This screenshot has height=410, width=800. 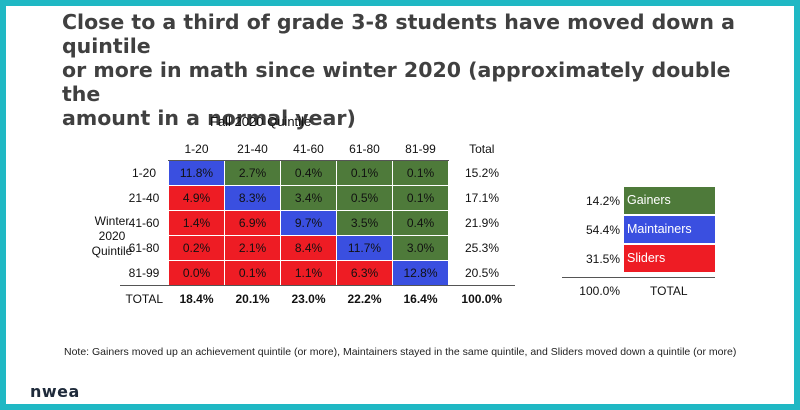 What do you see at coordinates (482, 223) in the screenshot?
I see `row-total: 21.9%` at bounding box center [482, 223].